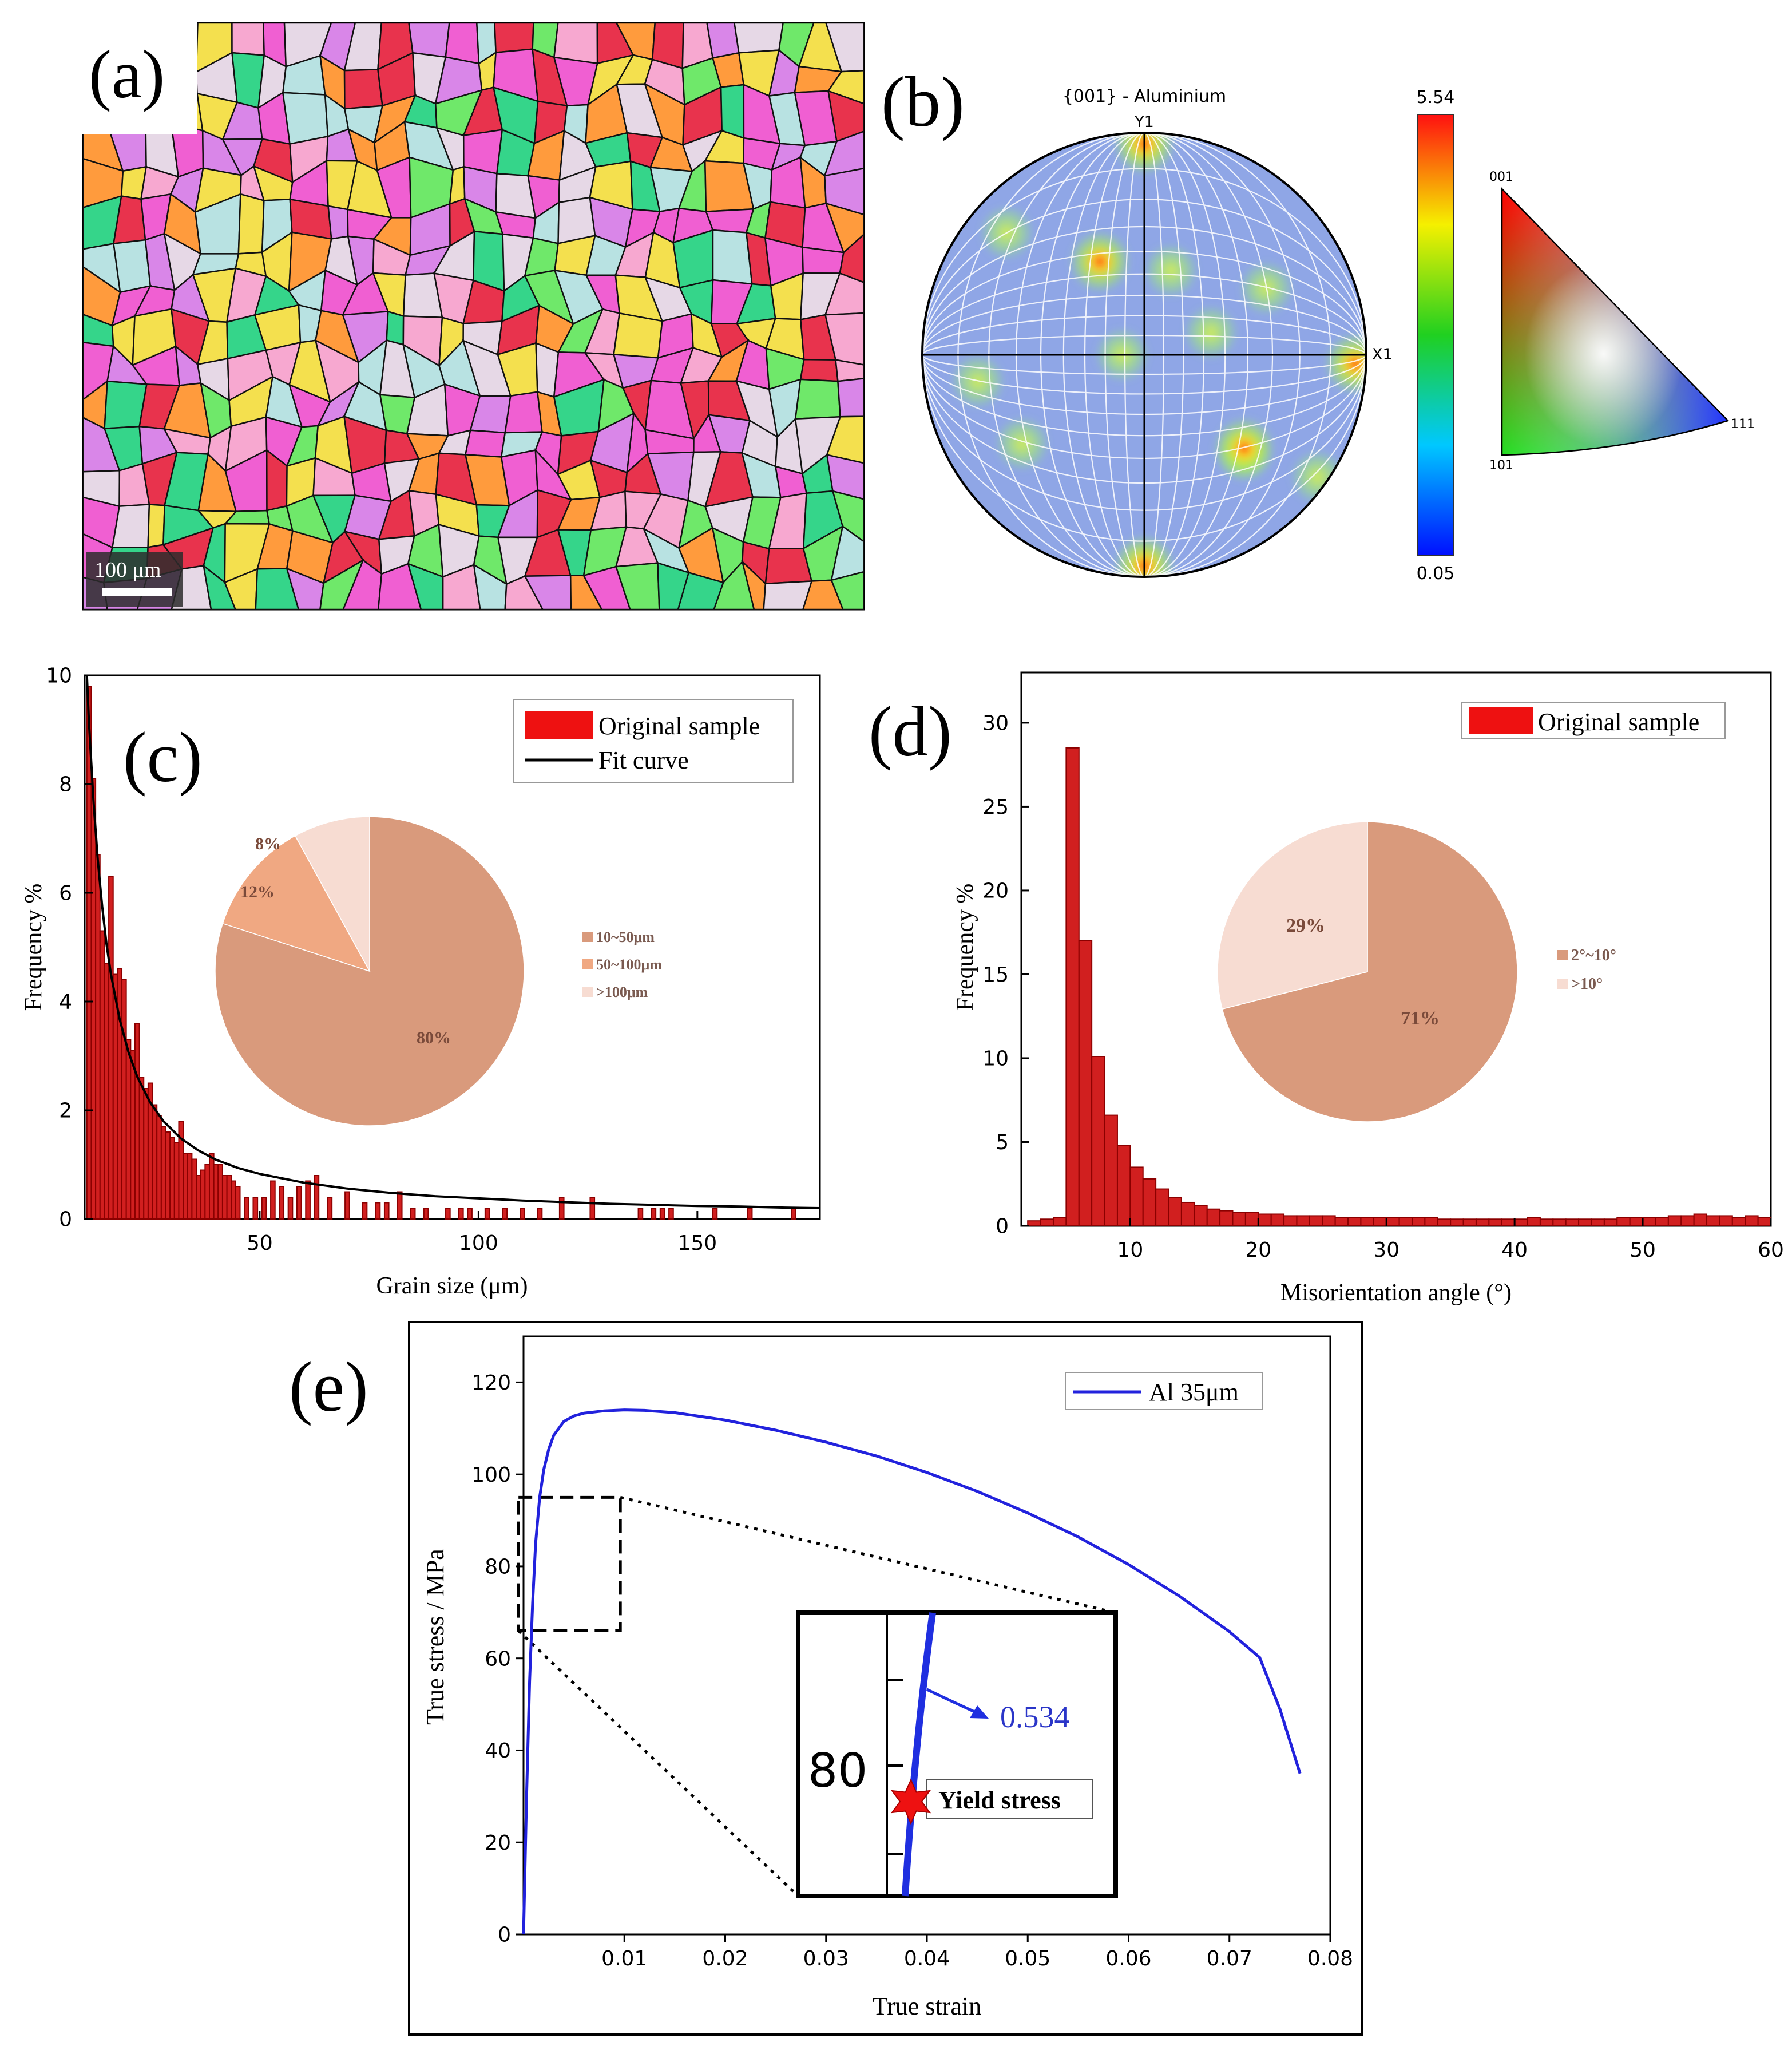  What do you see at coordinates (328, 1387) in the screenshot?
I see `panel-label-e: (e)` at bounding box center [328, 1387].